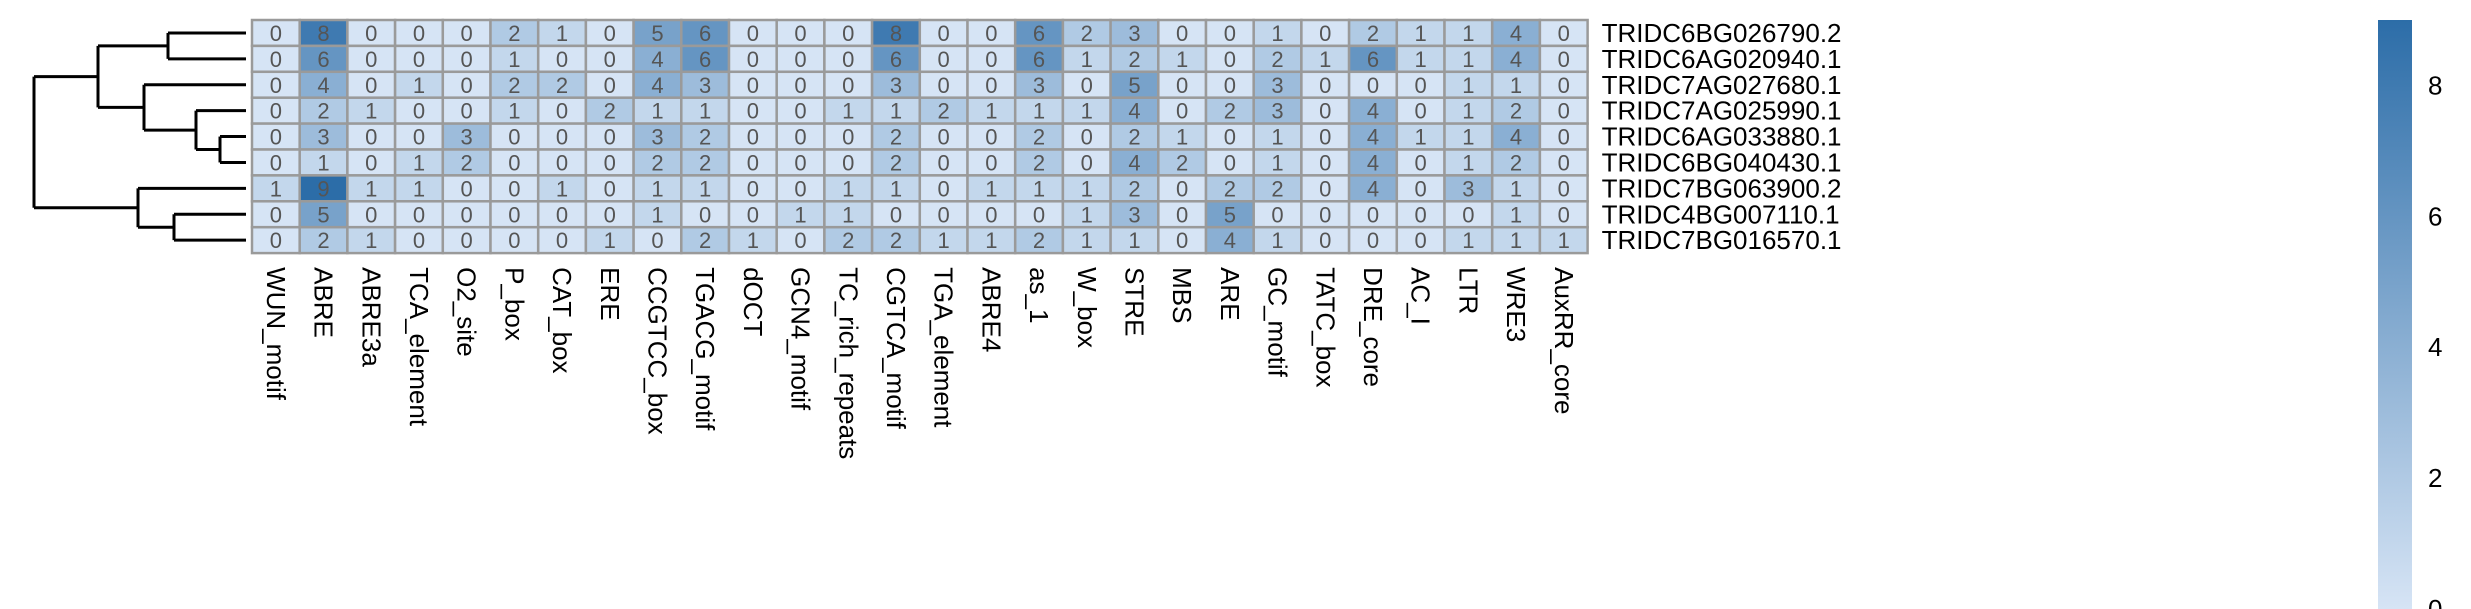  Describe the element at coordinates (1421, 296) in the screenshot. I see `column-label: AC_I` at that location.